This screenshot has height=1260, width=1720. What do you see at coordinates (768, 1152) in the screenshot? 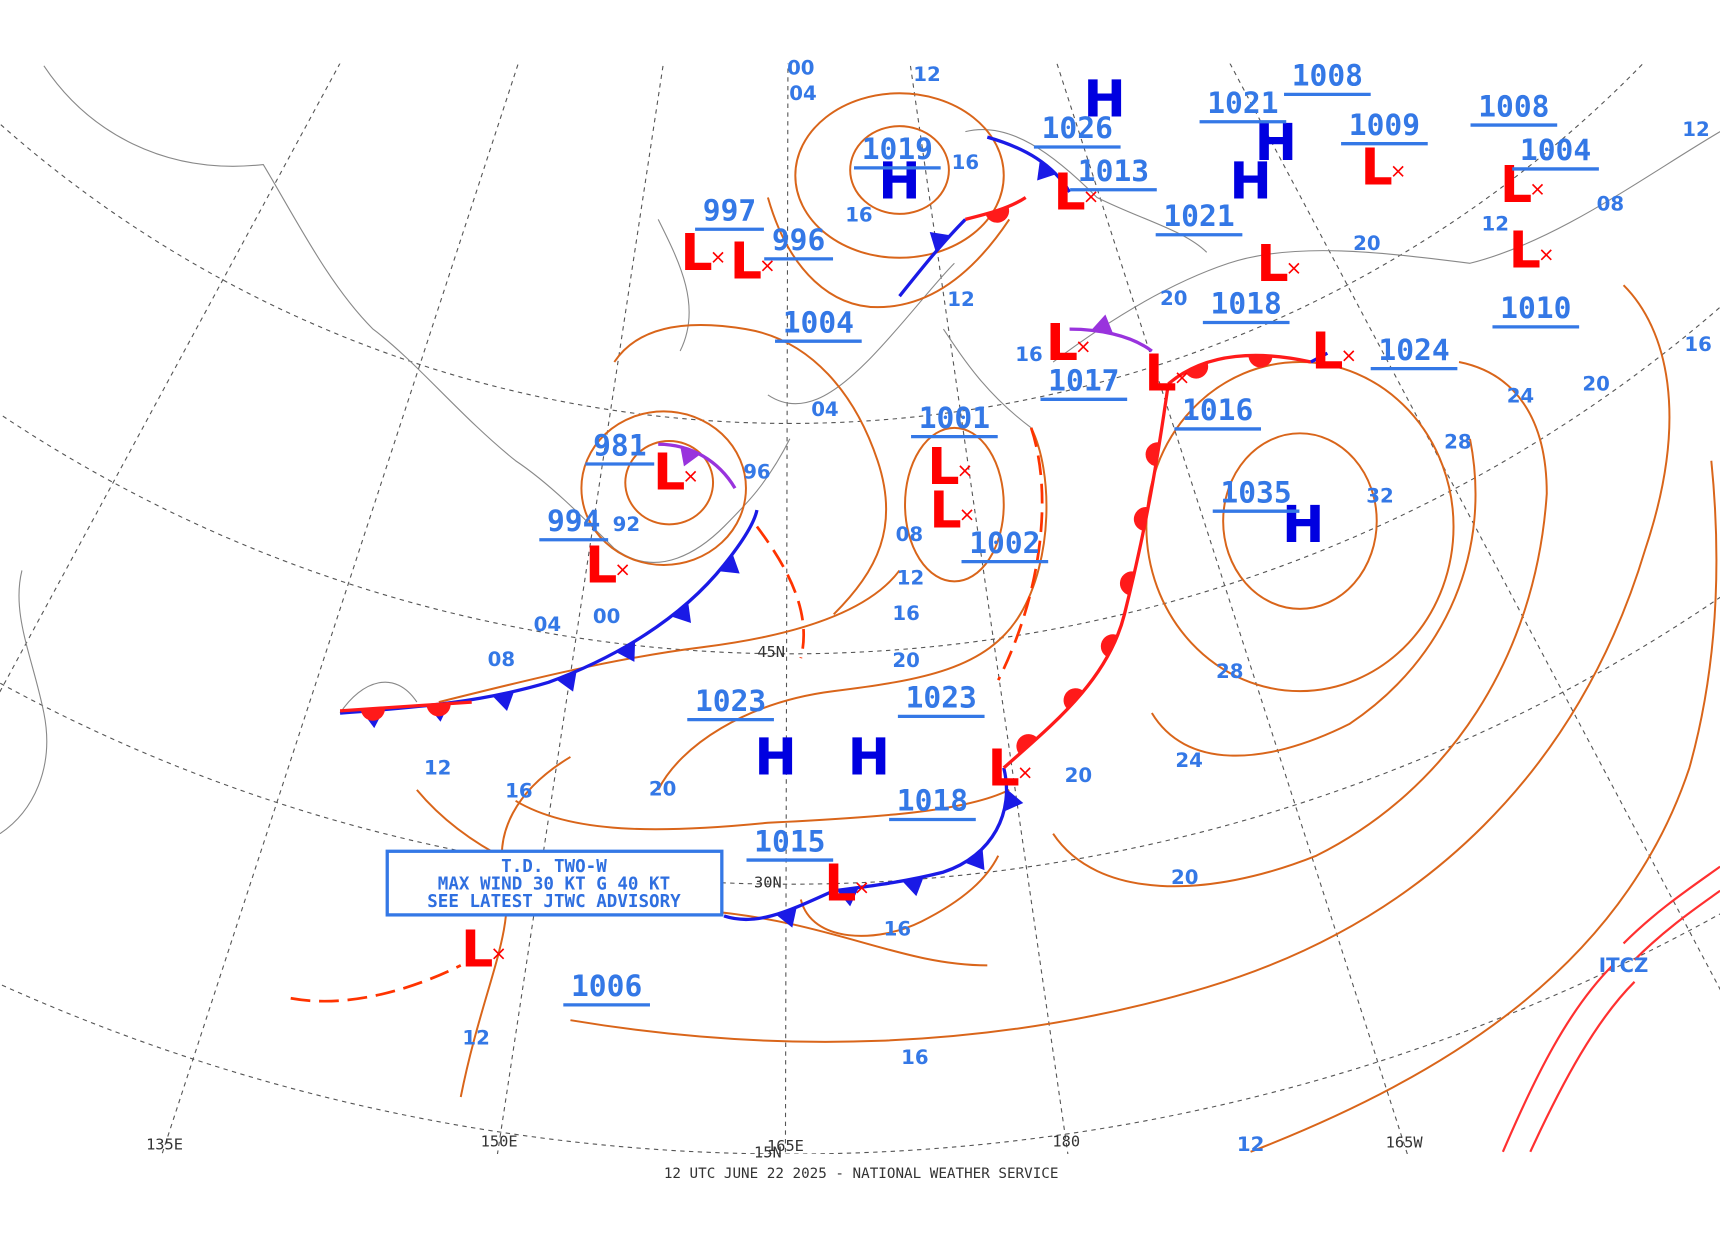
I see `grid-label: 15N` at bounding box center [768, 1152].